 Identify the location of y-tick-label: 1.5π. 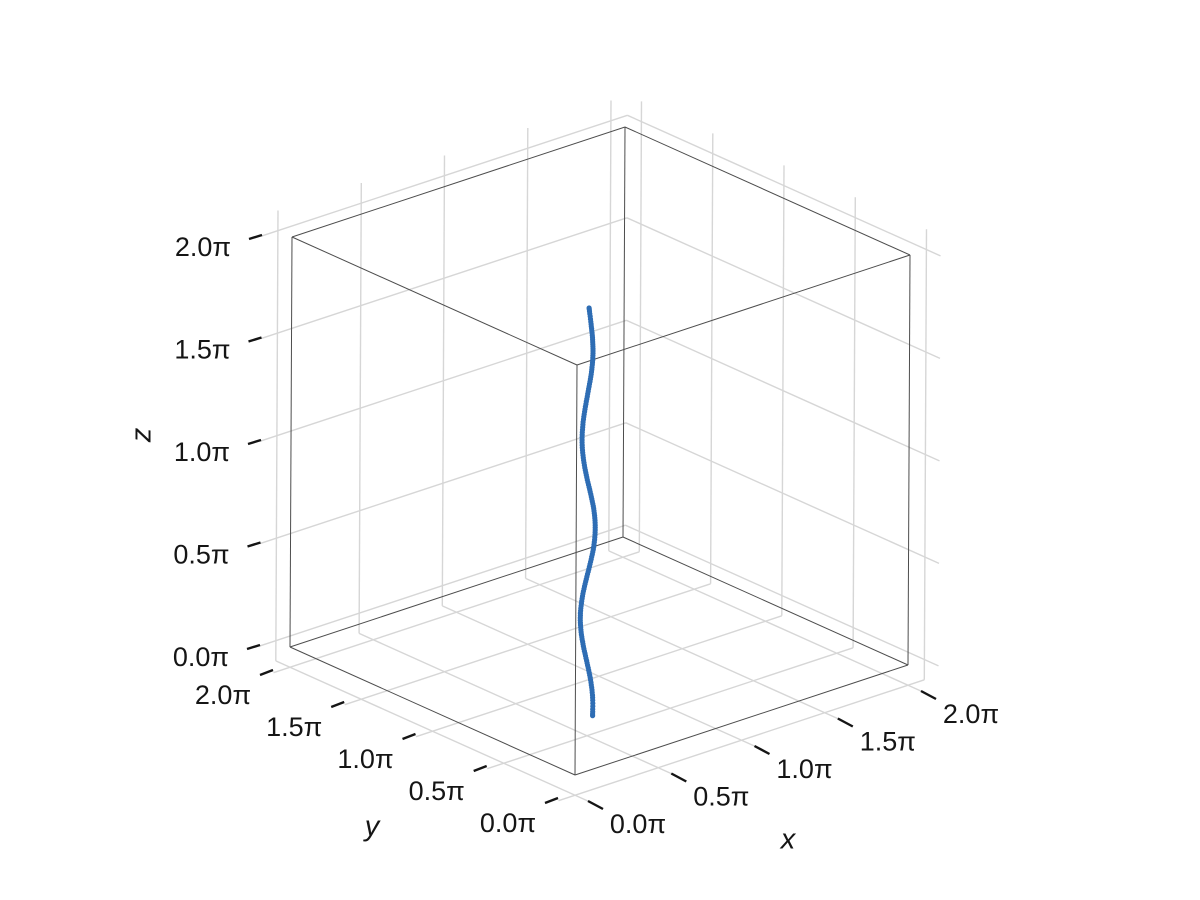
(294, 727).